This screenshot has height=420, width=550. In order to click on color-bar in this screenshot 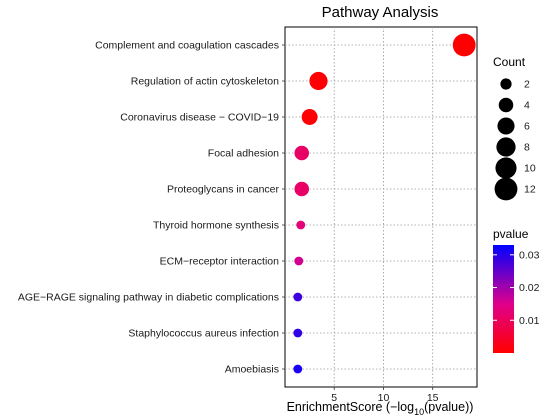, I will do `click(503, 299)`.